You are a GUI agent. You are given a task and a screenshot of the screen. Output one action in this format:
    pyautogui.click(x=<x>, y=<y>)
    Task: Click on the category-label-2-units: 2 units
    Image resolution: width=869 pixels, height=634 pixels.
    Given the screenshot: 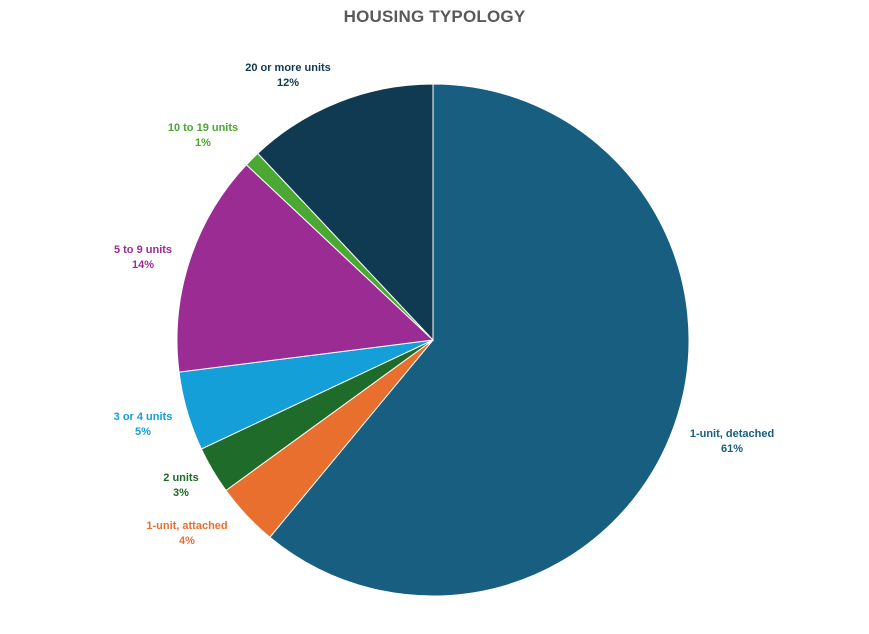 What is the action you would take?
    pyautogui.click(x=180, y=478)
    